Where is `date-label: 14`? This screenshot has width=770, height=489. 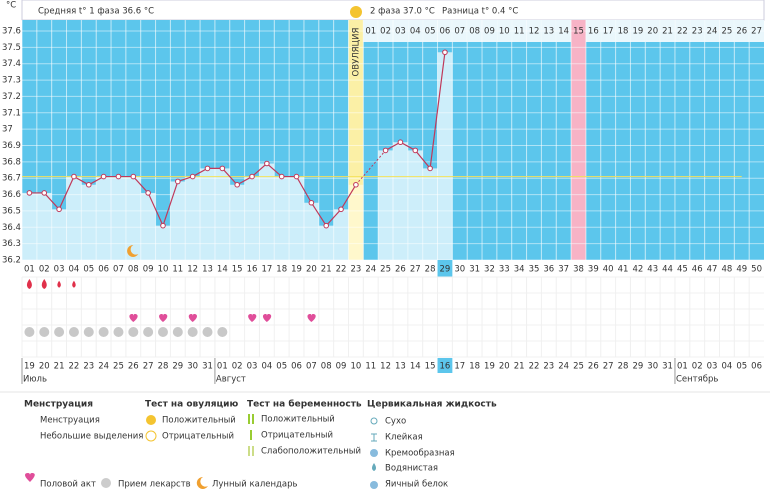 date-label: 14 is located at coordinates (415, 367).